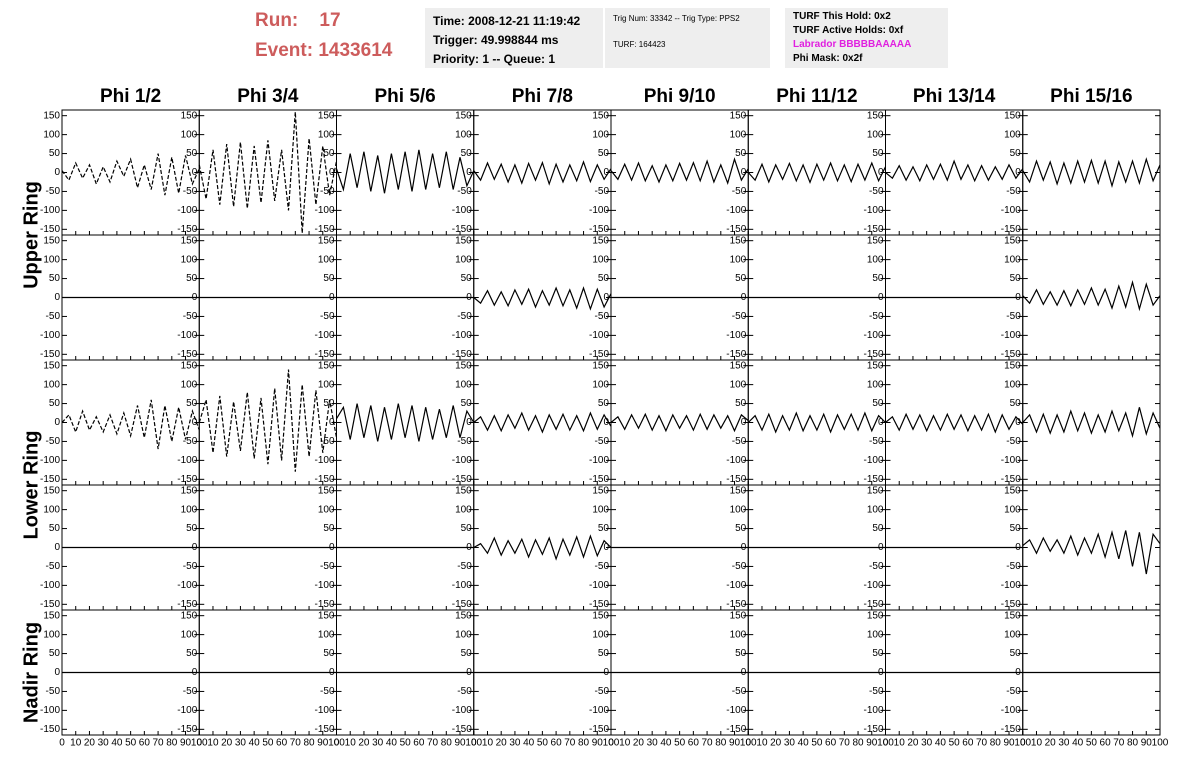 The width and height of the screenshot is (1196, 772). I want to click on info-line: TURF Active Holds: 0xf, so click(848, 30).